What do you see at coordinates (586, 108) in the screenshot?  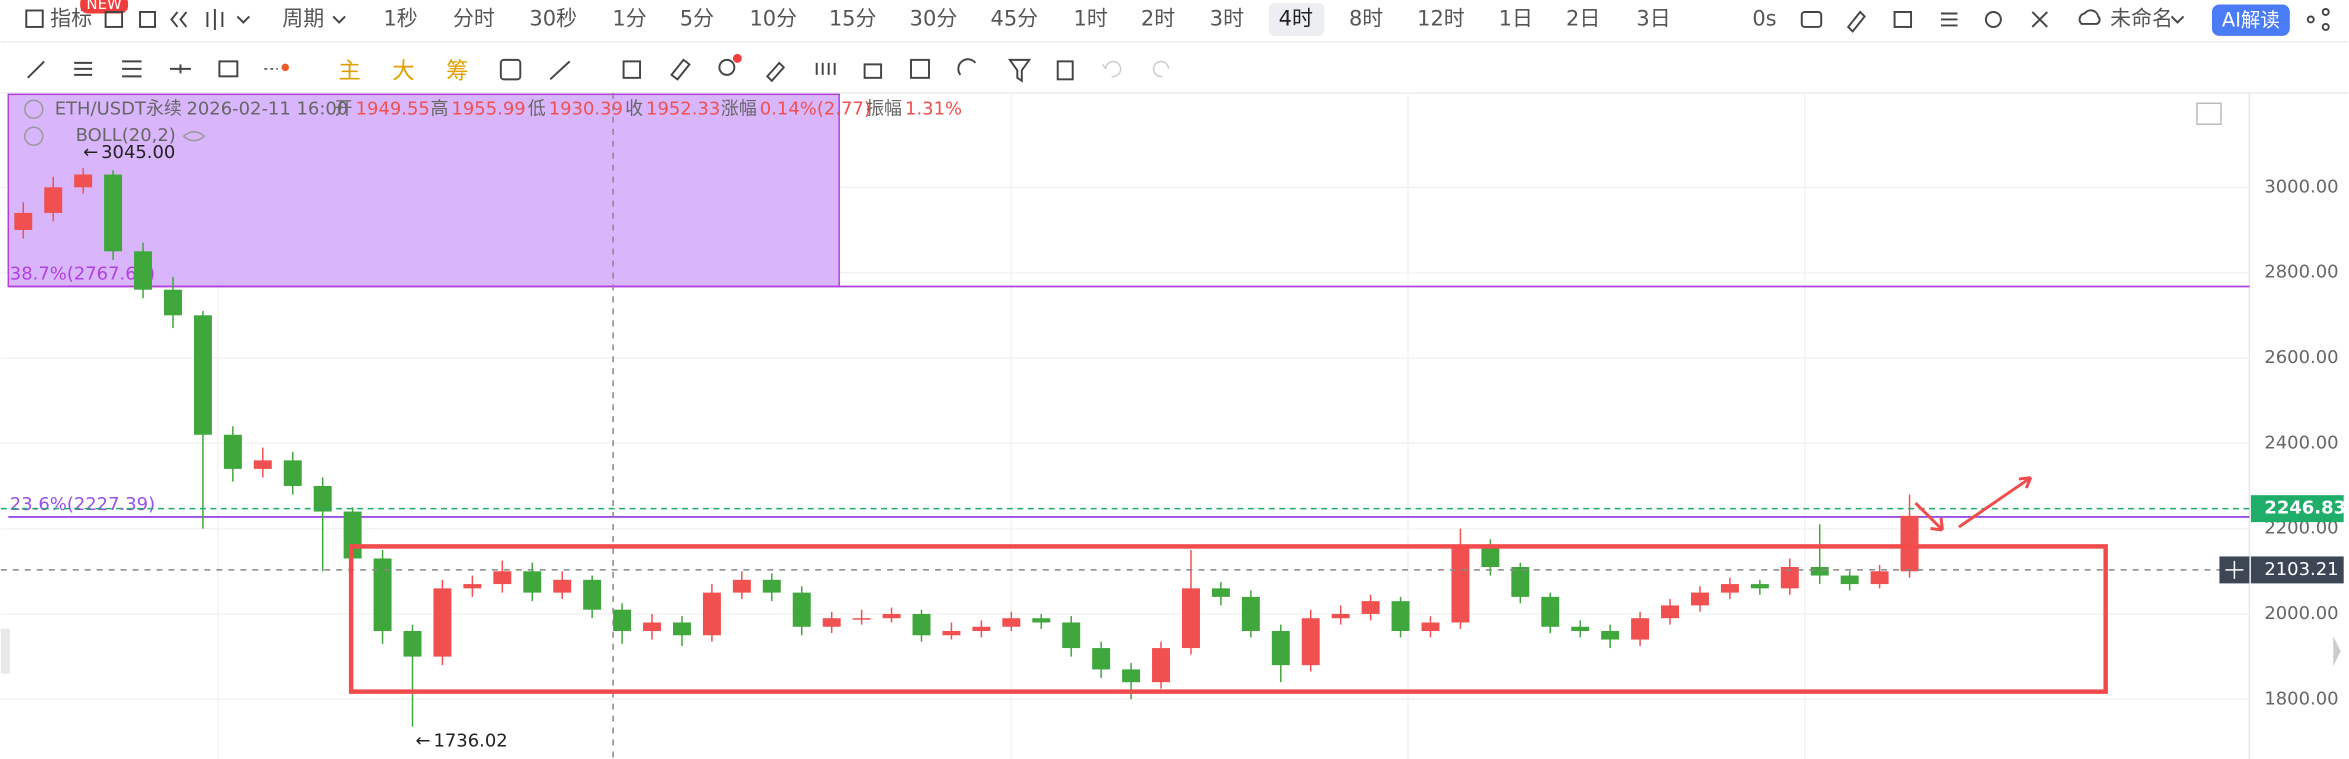 I see `legend-value: 1930.39` at bounding box center [586, 108].